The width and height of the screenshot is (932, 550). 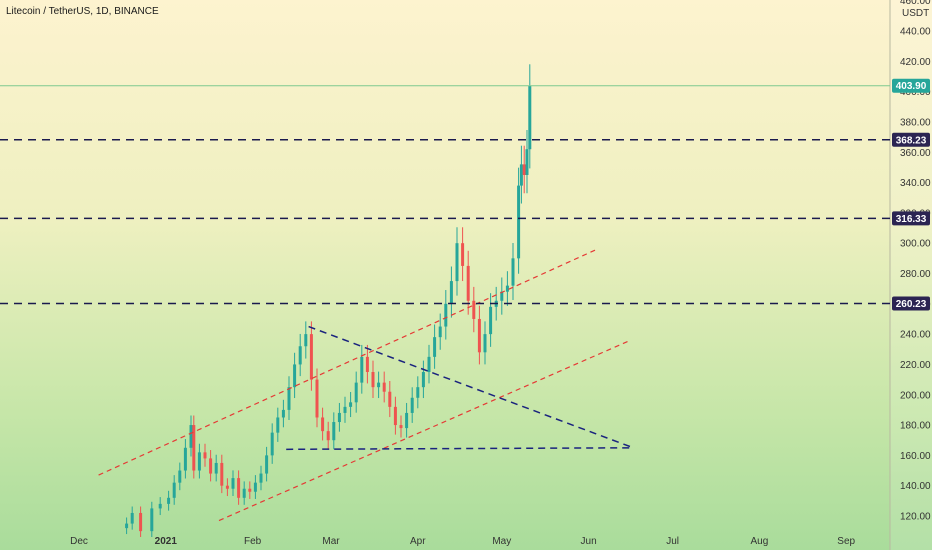 What do you see at coordinates (915, 183) in the screenshot?
I see `y-tick-label: 340.00` at bounding box center [915, 183].